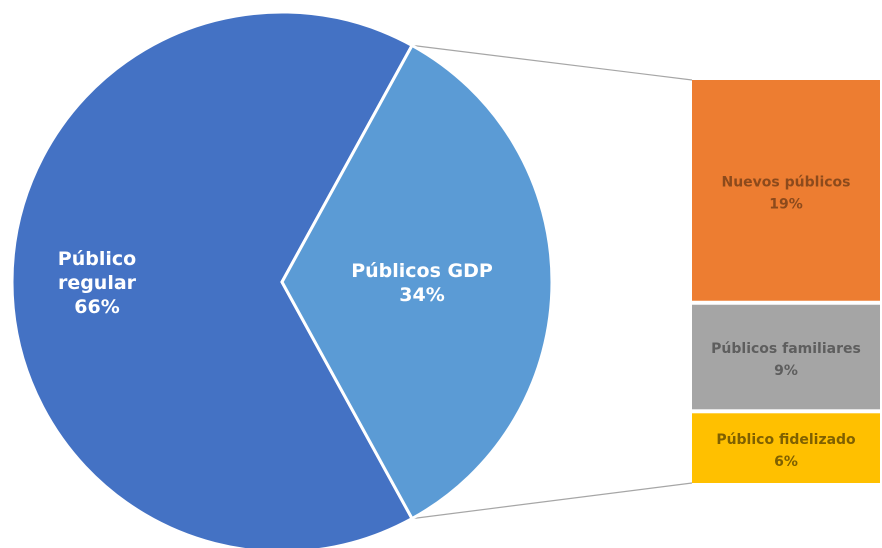 The image size is (882, 548). Describe the element at coordinates (96, 307) in the screenshot. I see `pie-value-label: 66%` at that location.